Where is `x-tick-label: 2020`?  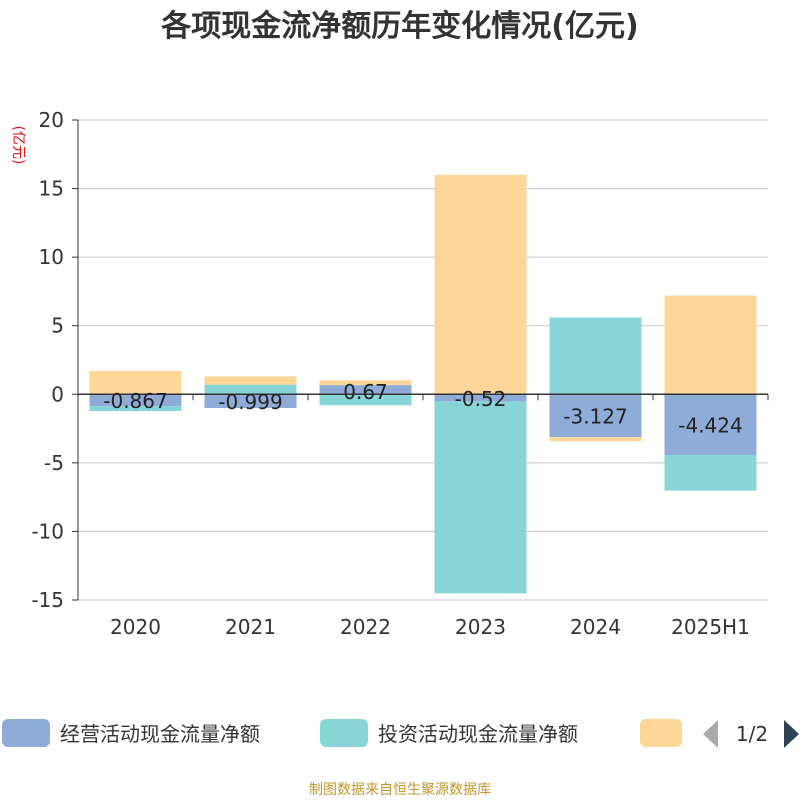 x-tick-label: 2020 is located at coordinates (135, 627).